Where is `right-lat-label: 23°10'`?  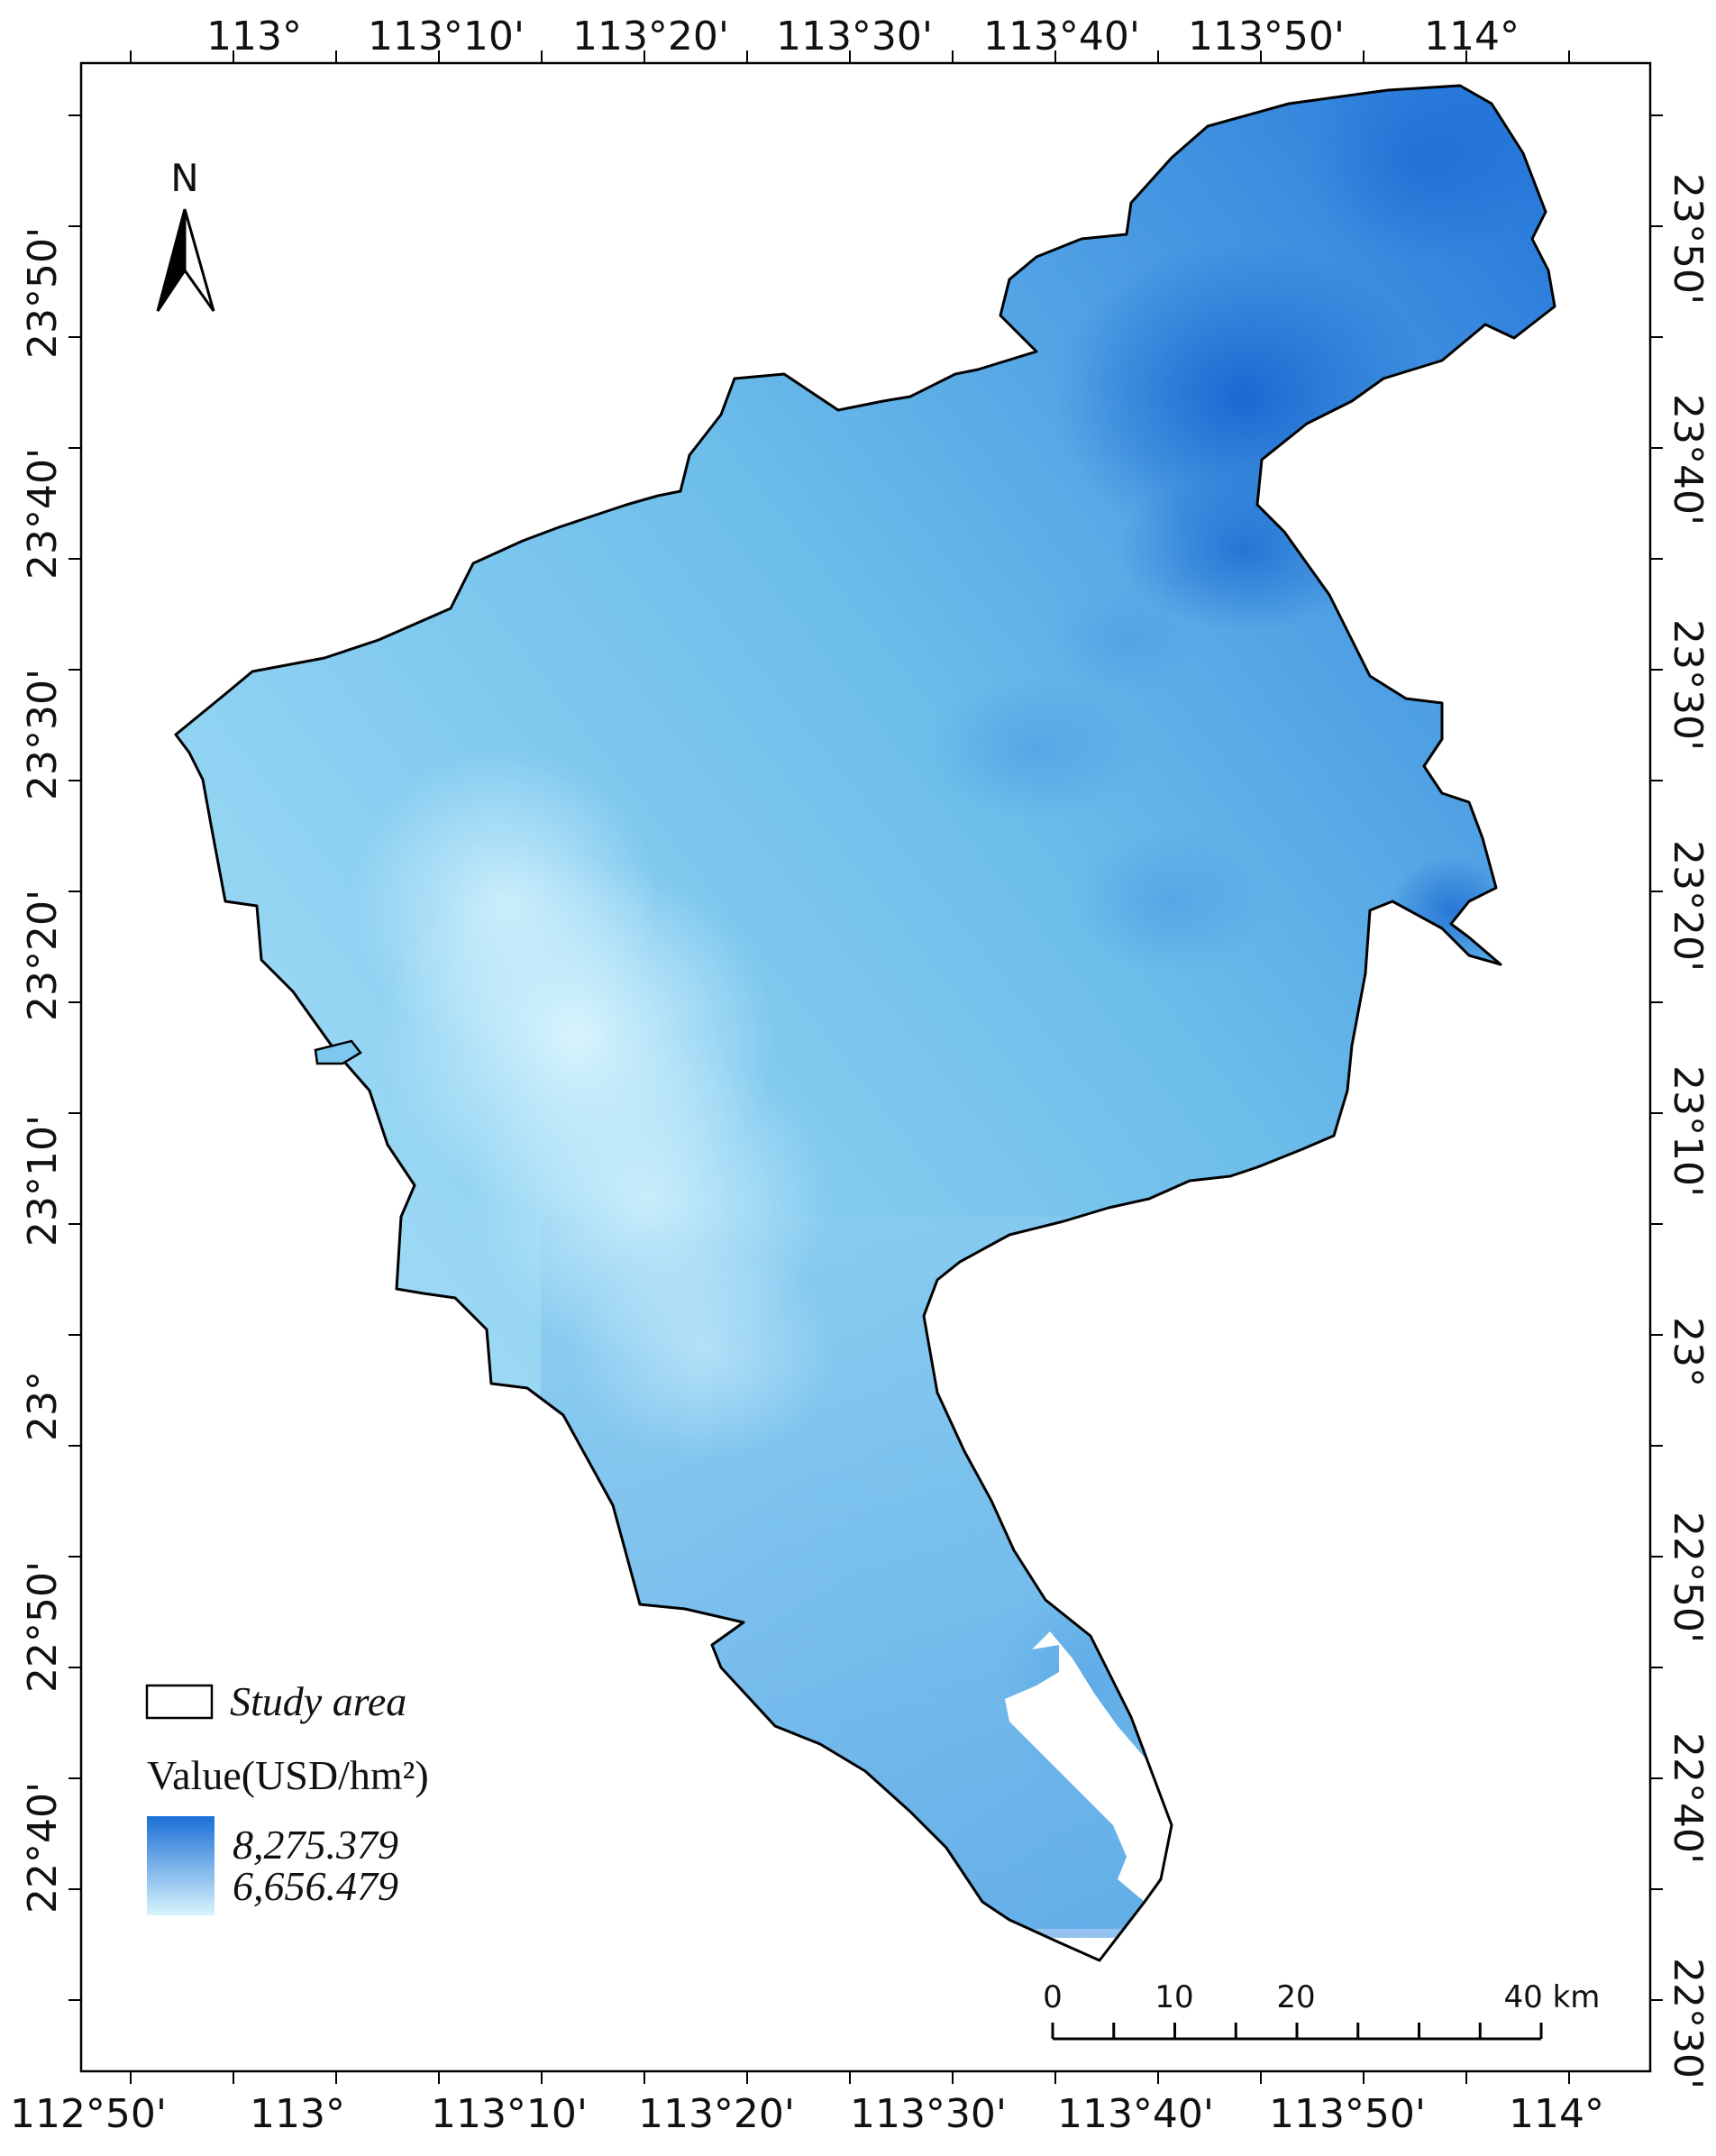
right-lat-label: 23°10' is located at coordinates (1688, 1131).